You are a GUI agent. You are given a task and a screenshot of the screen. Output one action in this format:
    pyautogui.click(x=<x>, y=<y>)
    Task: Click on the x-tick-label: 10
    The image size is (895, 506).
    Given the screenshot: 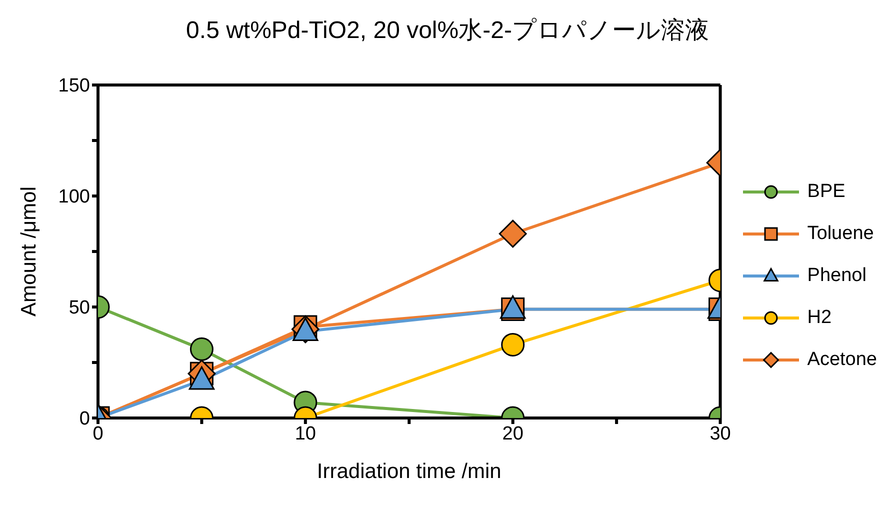 What is the action you would take?
    pyautogui.click(x=305, y=433)
    